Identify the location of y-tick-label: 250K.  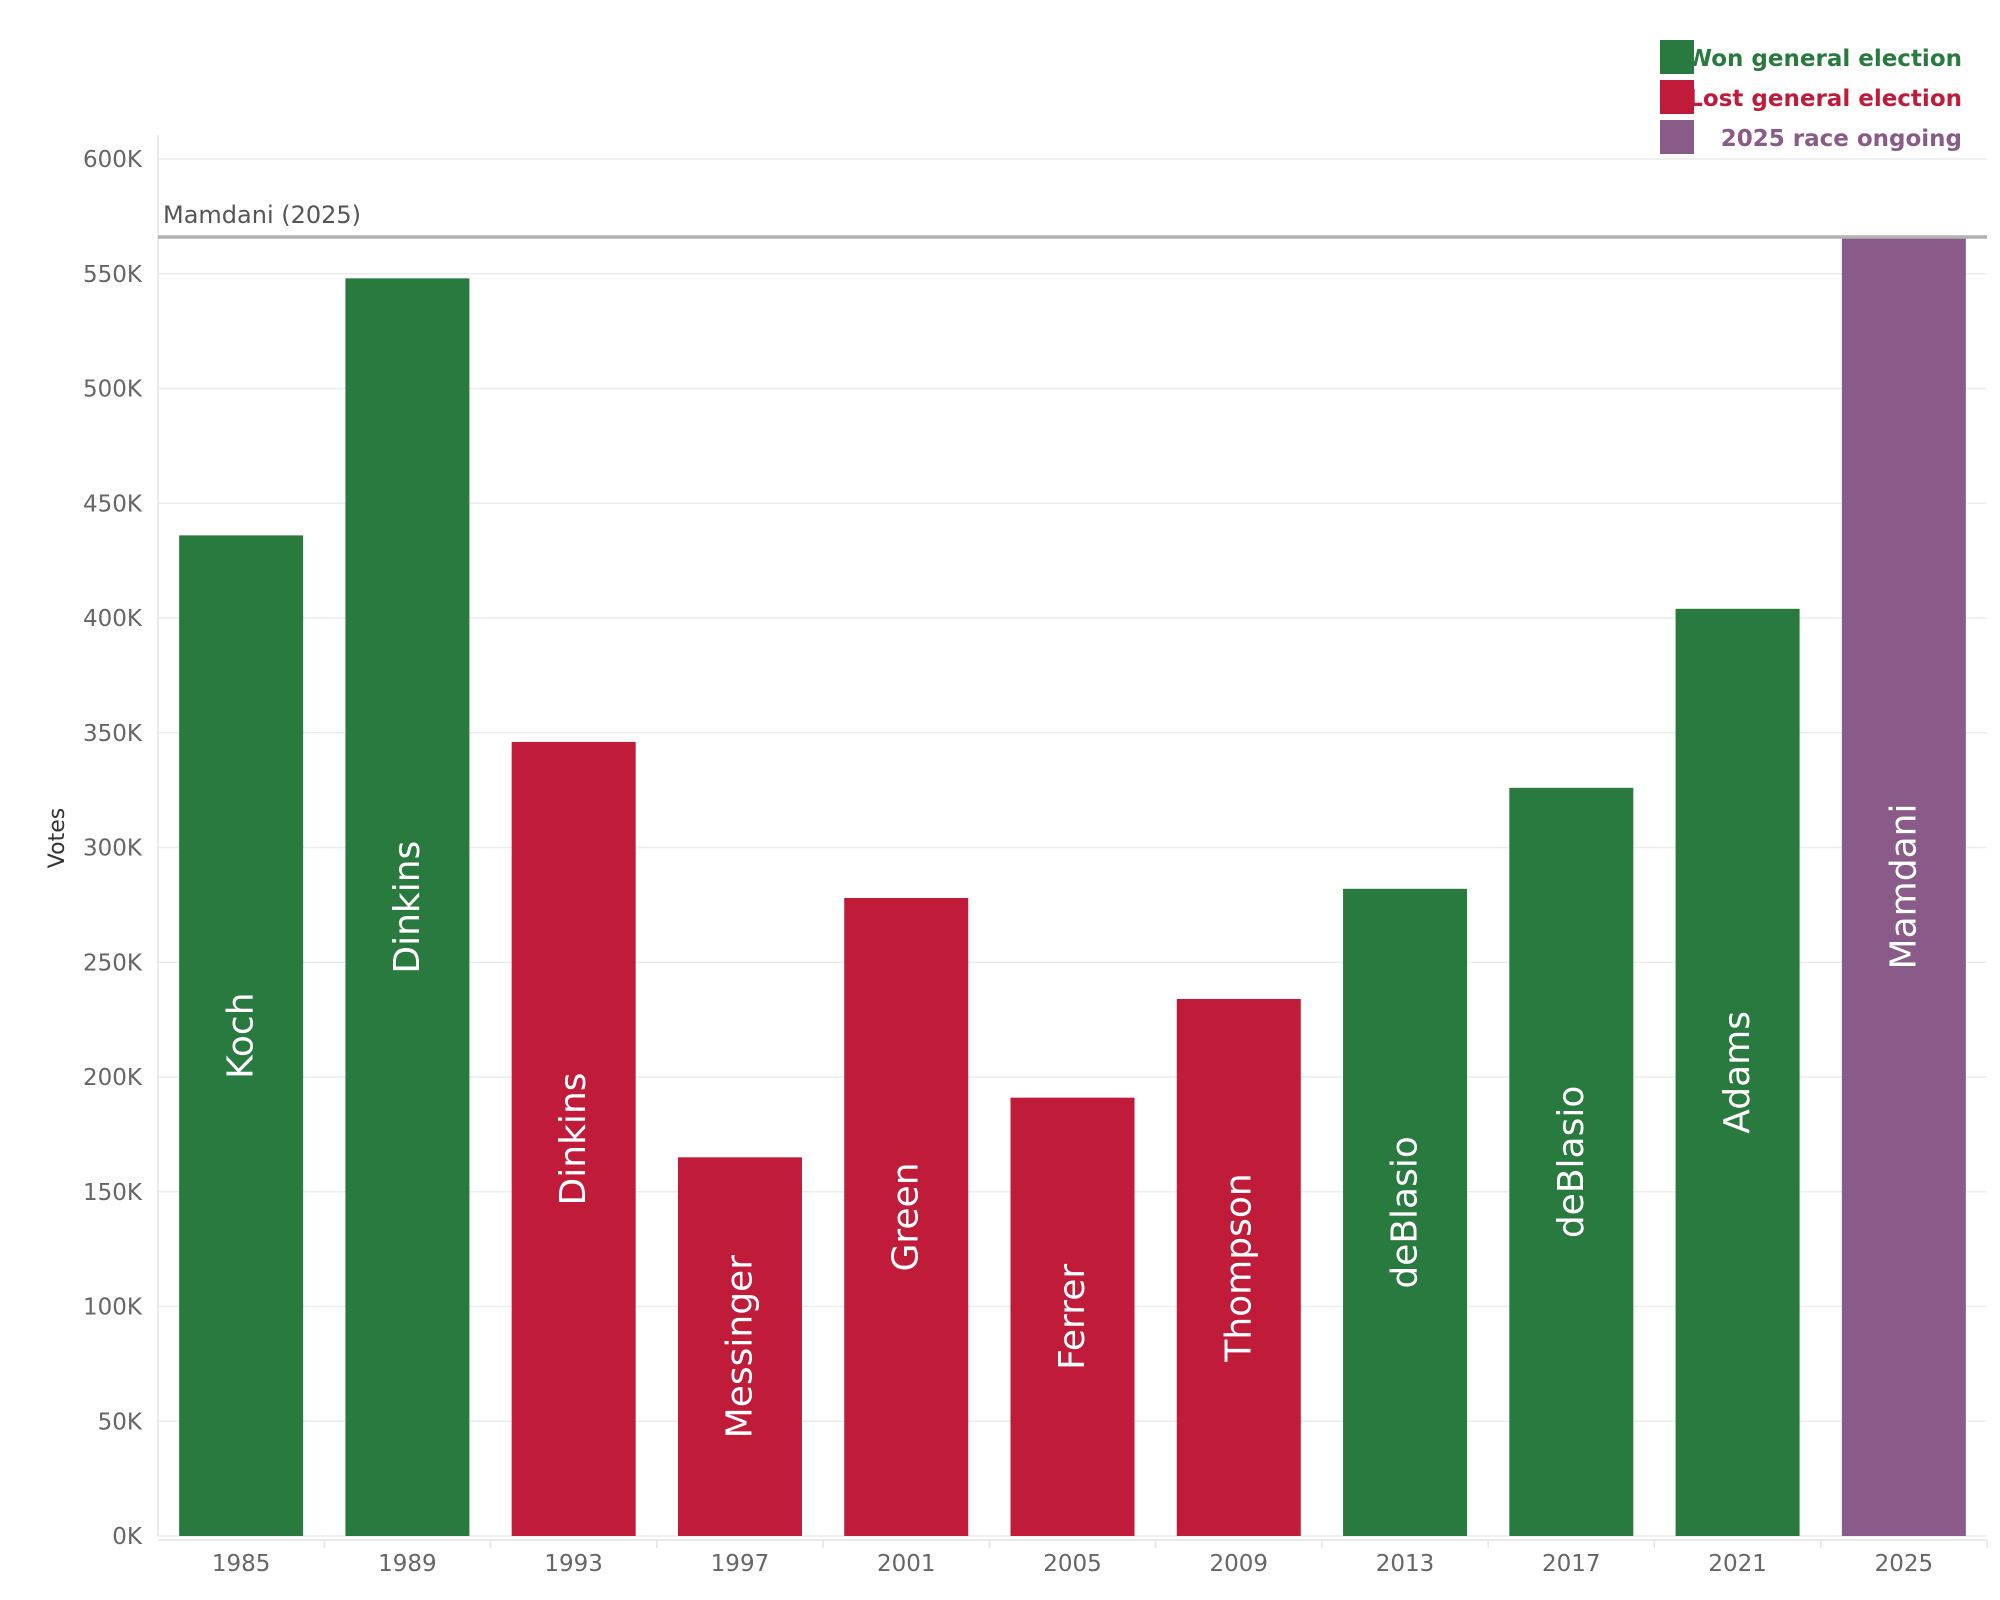
(113, 963).